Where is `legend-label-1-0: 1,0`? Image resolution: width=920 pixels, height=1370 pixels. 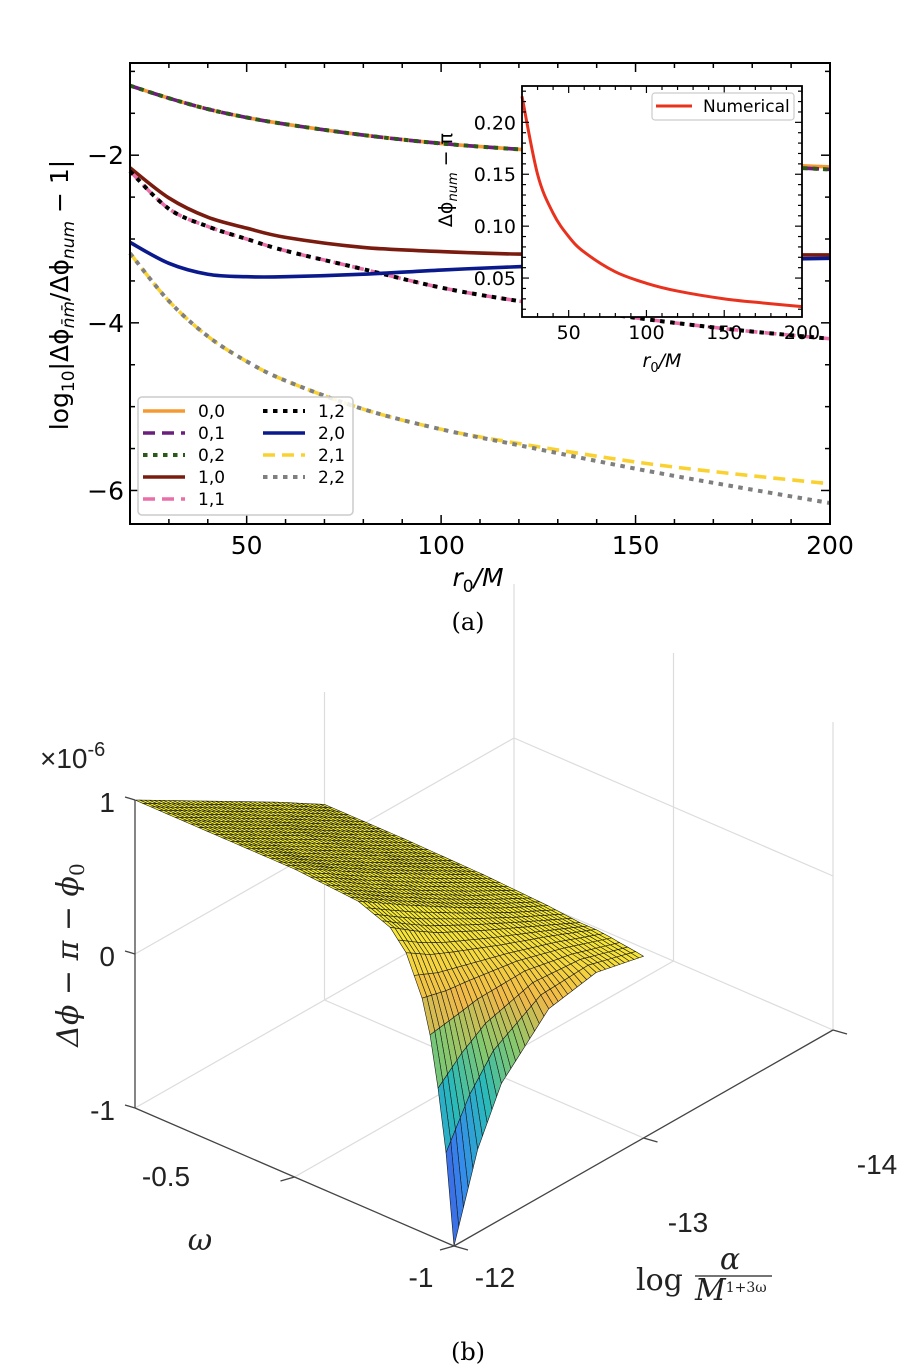
legend-label-1-0: 1,0 is located at coordinates (211, 478).